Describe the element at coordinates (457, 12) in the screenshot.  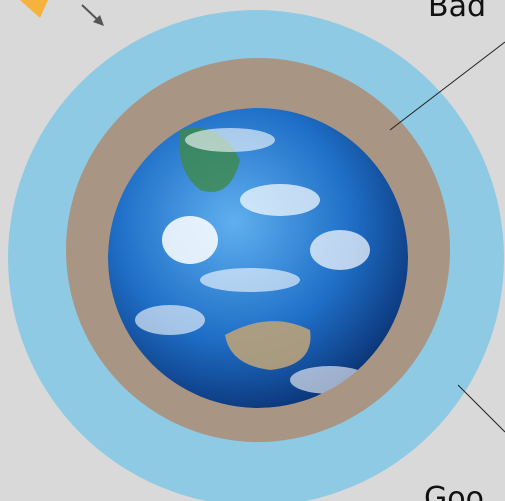
I see `label-top: Bad` at that location.